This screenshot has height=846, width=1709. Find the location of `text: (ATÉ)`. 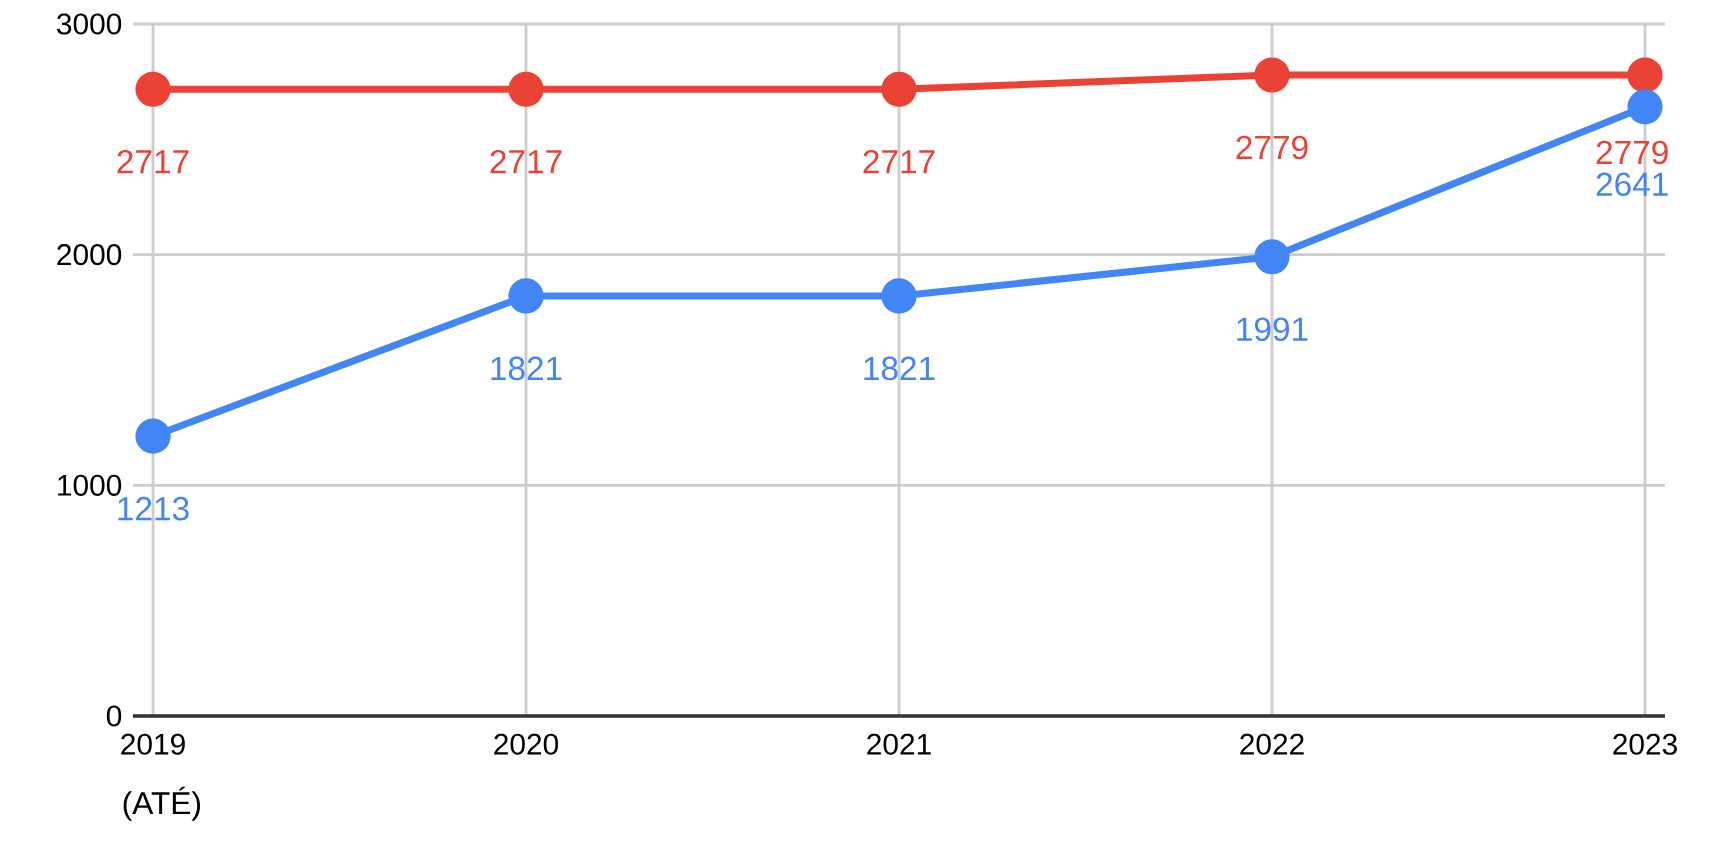

text: (ATÉ) is located at coordinates (161, 803).